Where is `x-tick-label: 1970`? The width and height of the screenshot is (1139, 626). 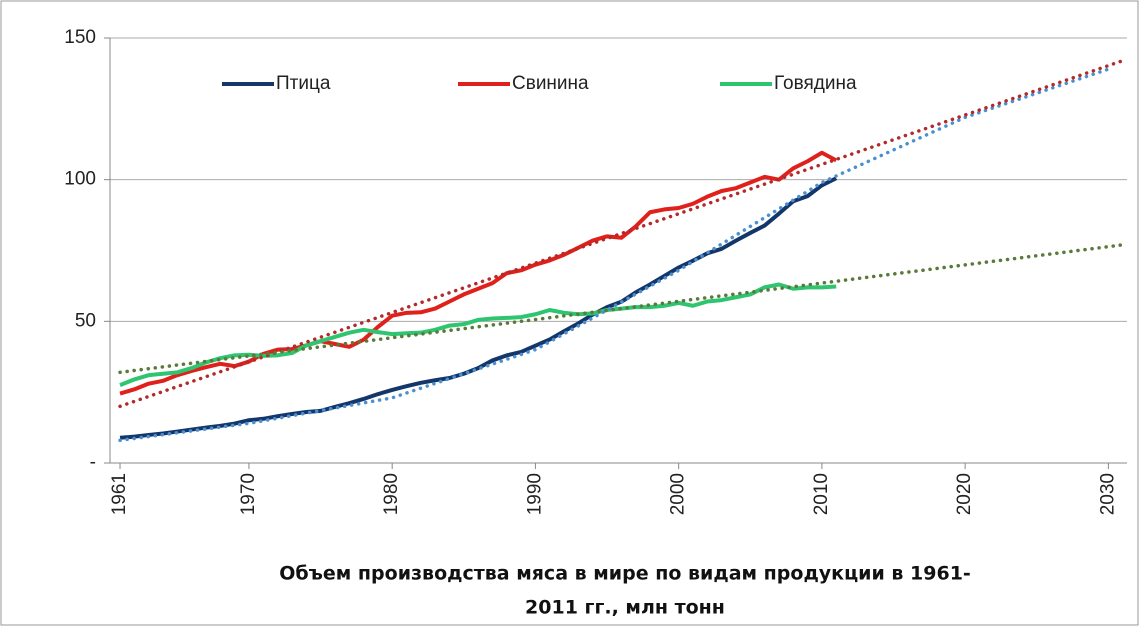 x-tick-label: 1970 is located at coordinates (248, 494).